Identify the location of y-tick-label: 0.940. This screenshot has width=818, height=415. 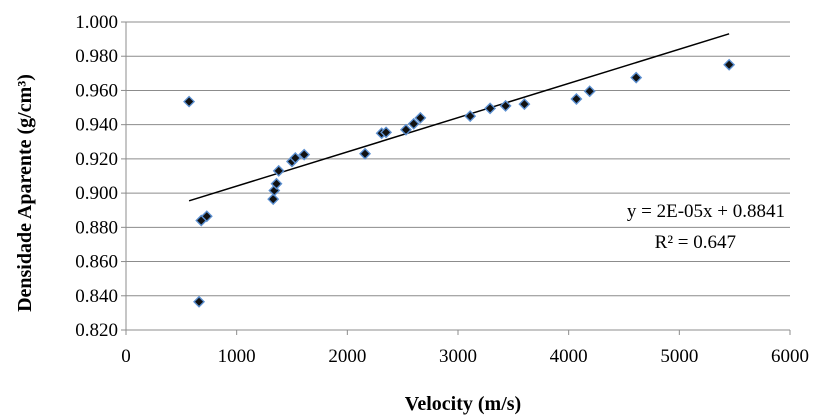
(96, 125).